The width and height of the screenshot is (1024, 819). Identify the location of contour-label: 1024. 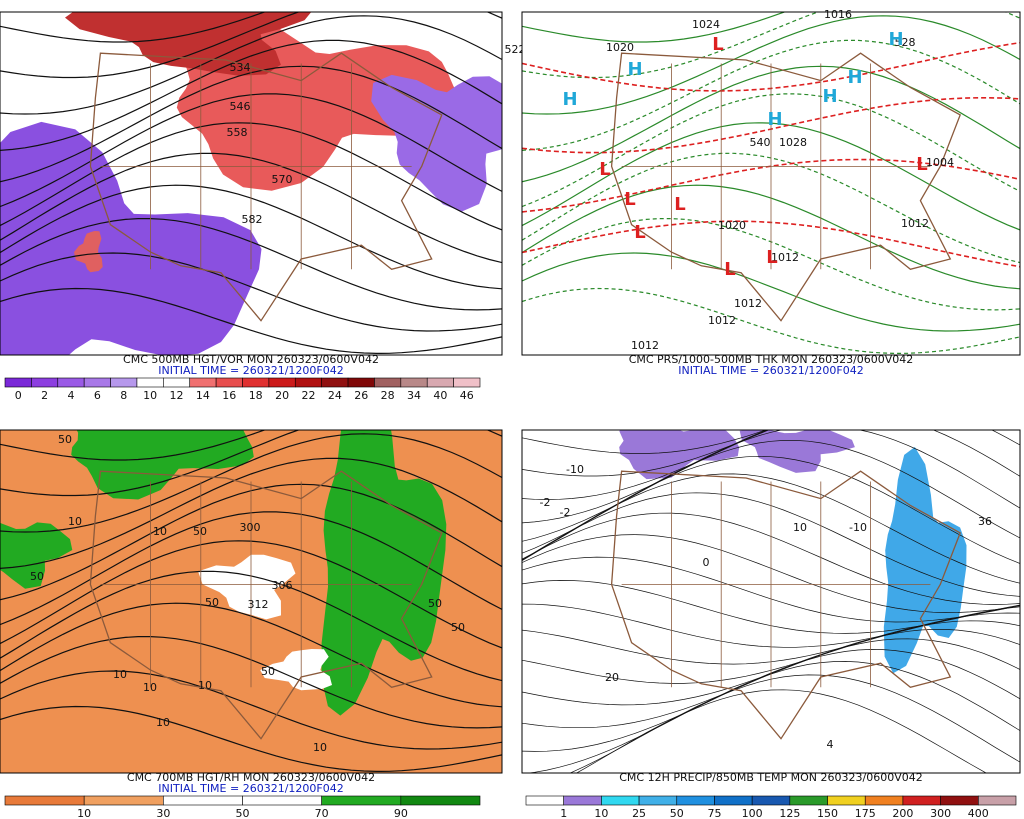
(706, 24).